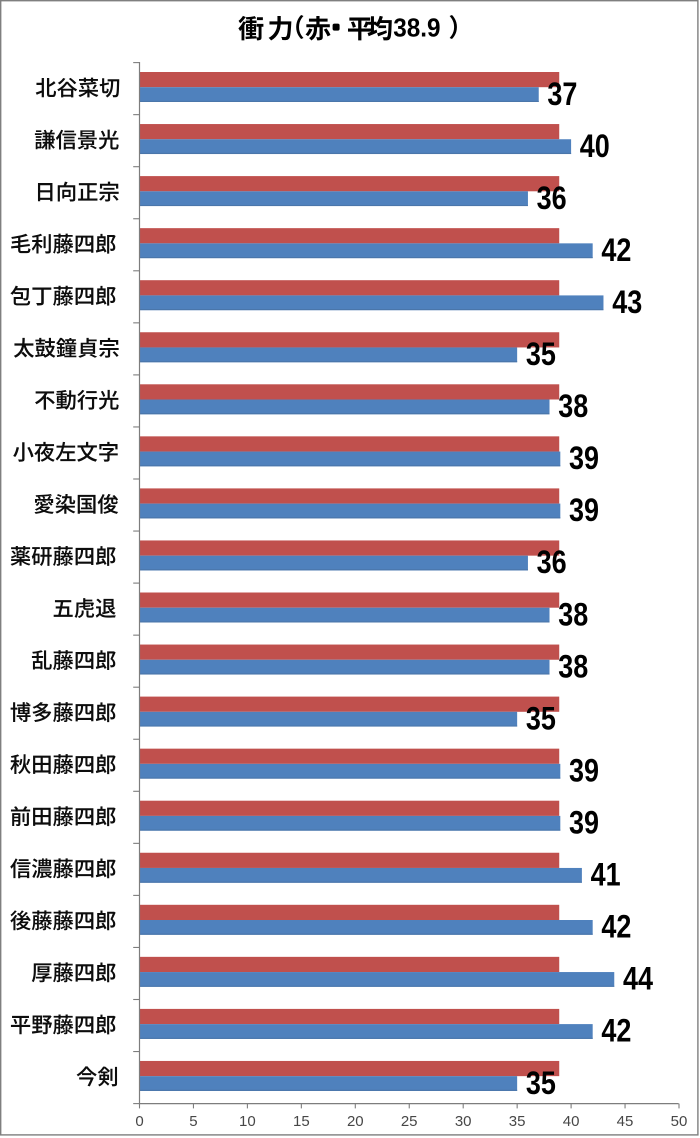 This screenshot has width=700, height=1138. Describe the element at coordinates (409, 1121) in the screenshot. I see `svg-text: 25` at that location.